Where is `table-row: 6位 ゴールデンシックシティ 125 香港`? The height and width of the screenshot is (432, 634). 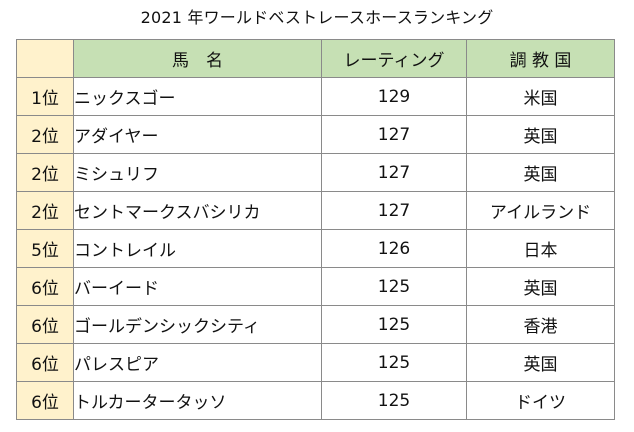 table-row: 6位 ゴールデンシックシティ 125 香港 is located at coordinates (315, 324).